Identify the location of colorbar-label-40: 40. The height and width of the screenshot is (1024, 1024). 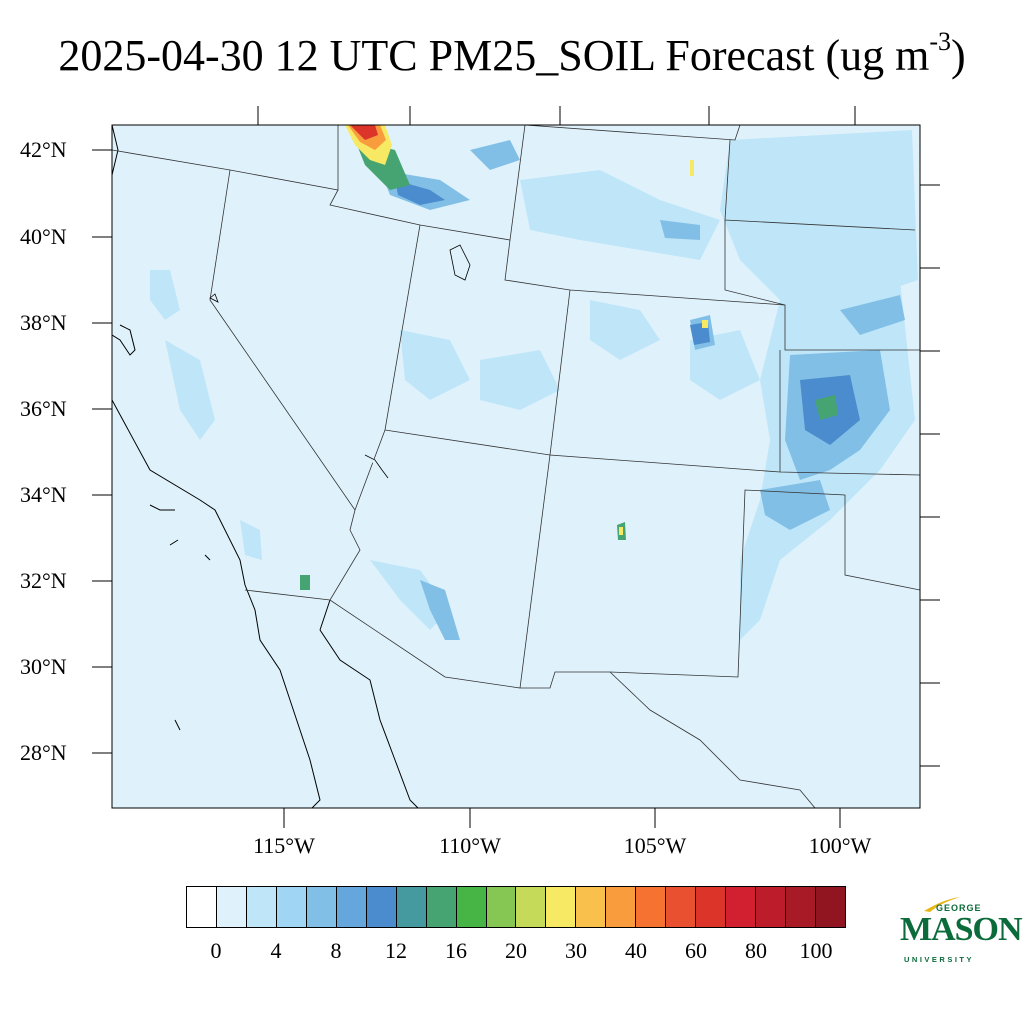
(636, 950).